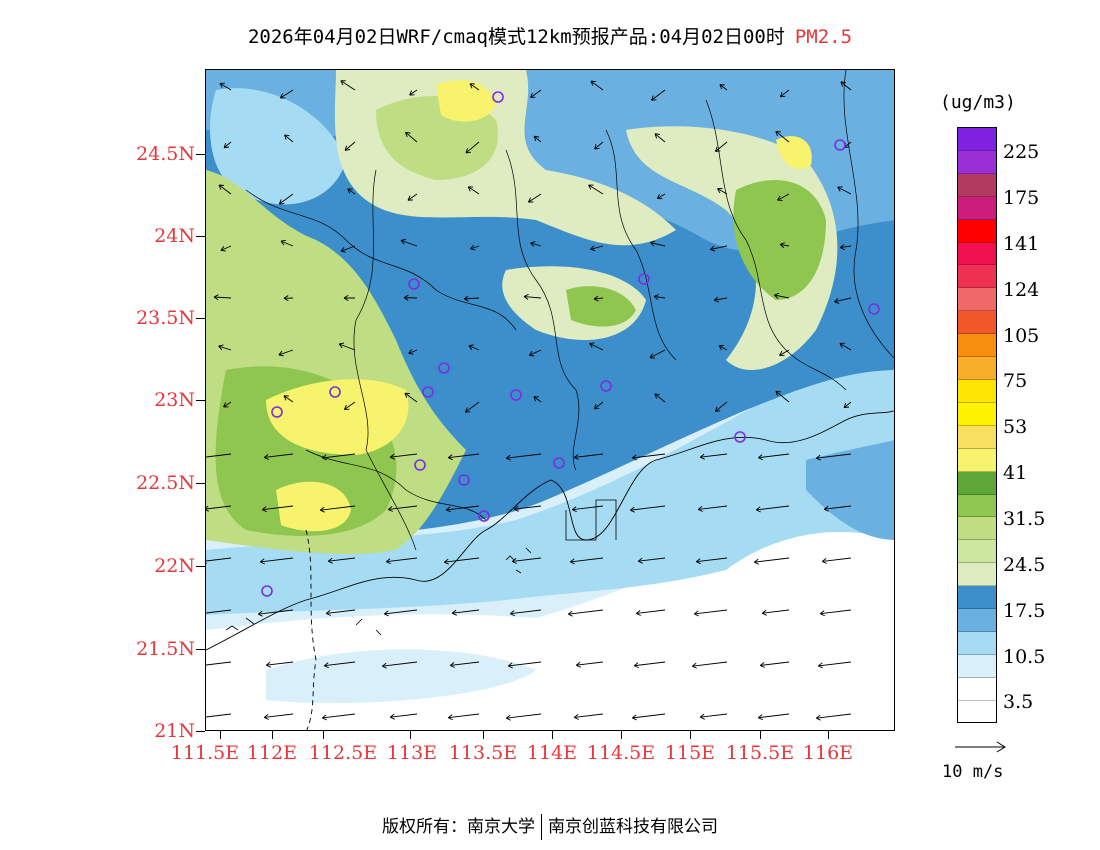  Describe the element at coordinates (978, 102) in the screenshot. I see `legend-unit: (ug/m3)` at that location.